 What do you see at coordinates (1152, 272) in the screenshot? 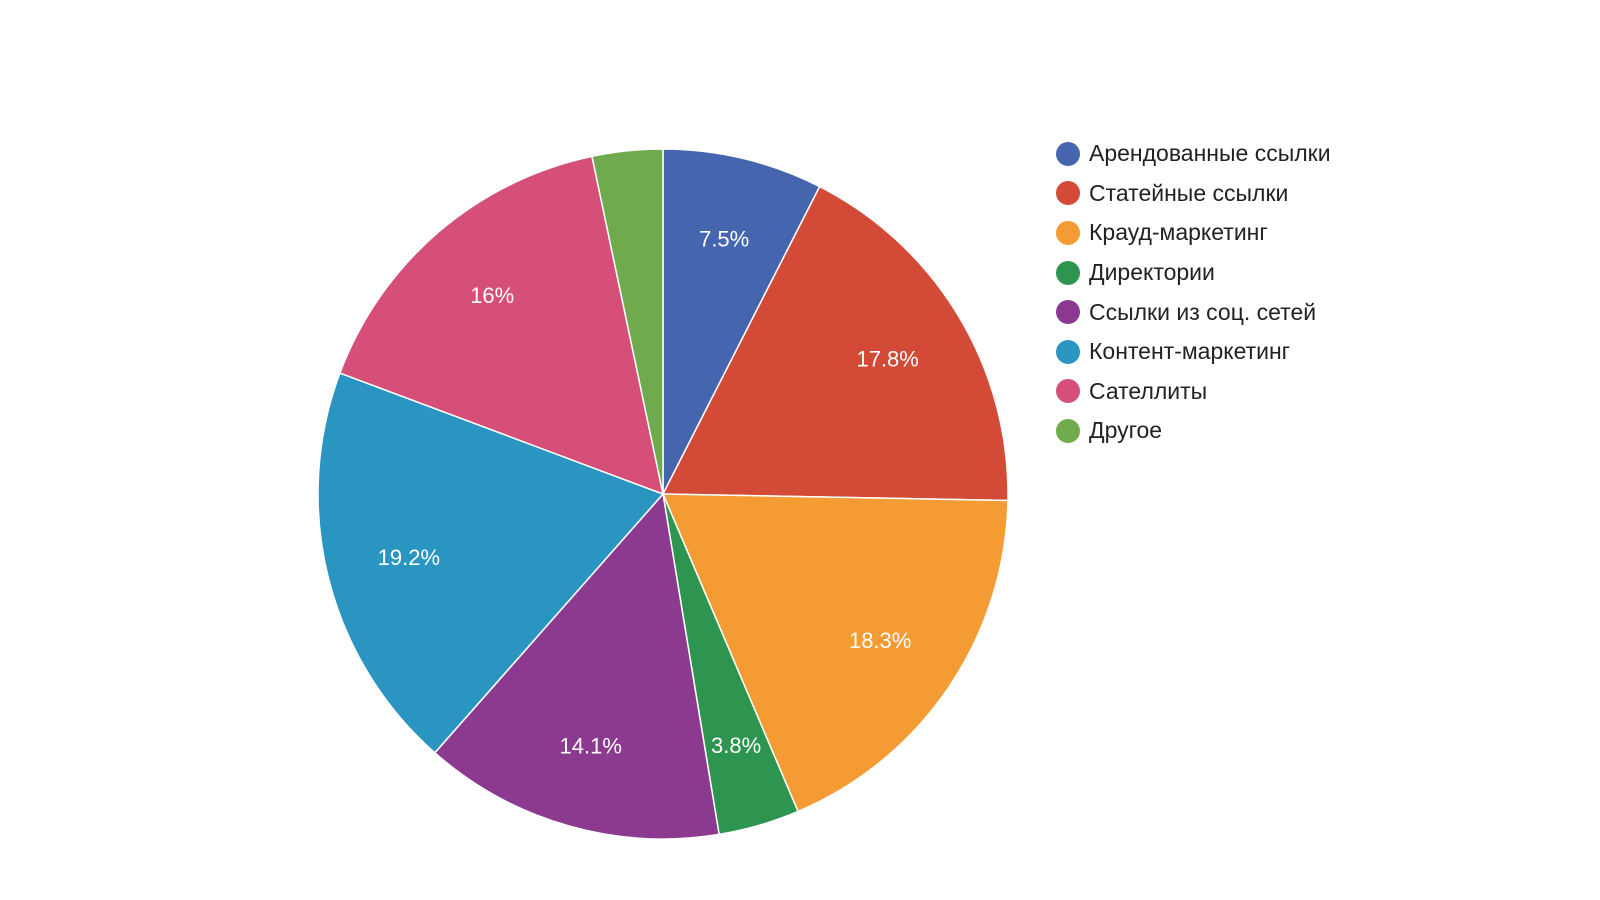
I see `legend-label: Директории` at bounding box center [1152, 272].